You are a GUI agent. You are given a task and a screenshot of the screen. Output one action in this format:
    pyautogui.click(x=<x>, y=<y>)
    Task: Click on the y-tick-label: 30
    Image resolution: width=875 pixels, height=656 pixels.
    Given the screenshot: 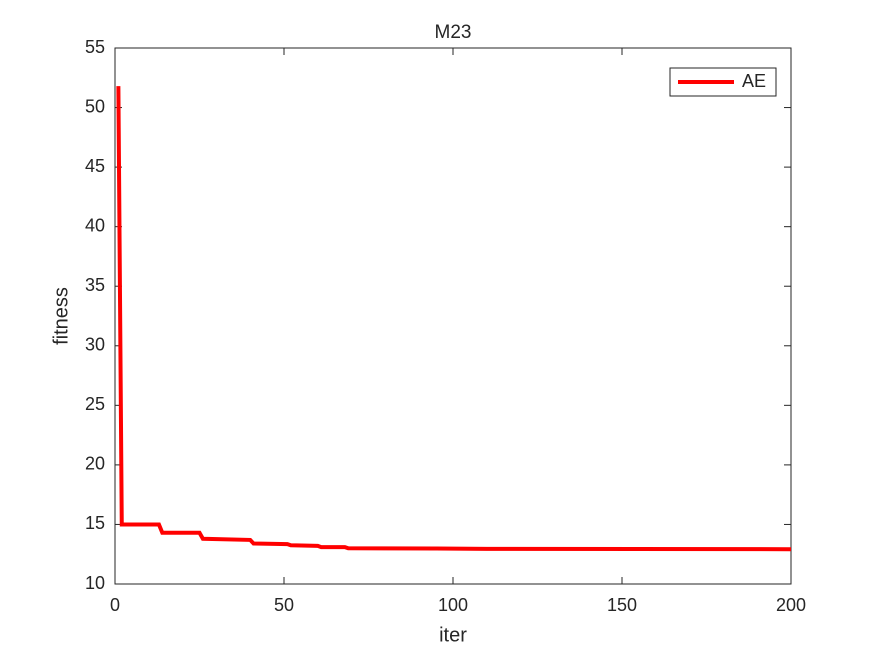 What is the action you would take?
    pyautogui.click(x=95, y=345)
    